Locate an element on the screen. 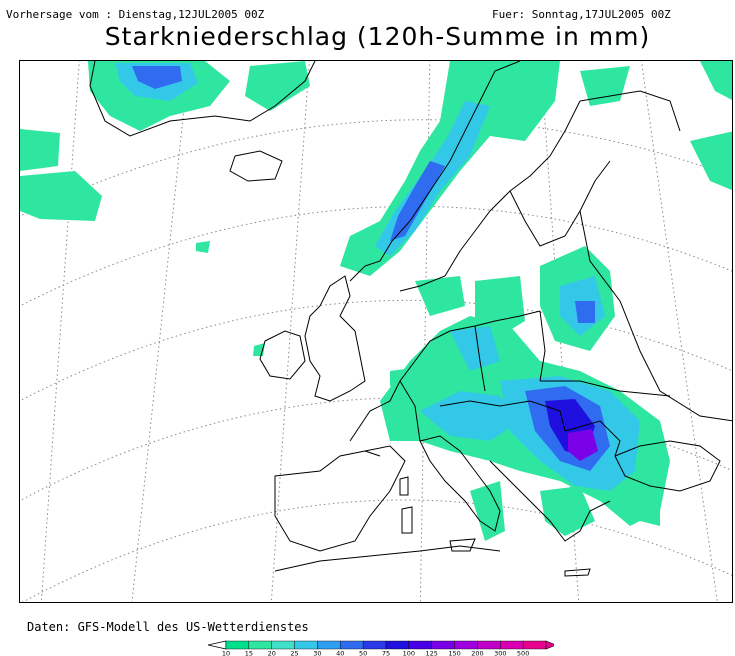  coast-norway is located at coordinates (435, 171).